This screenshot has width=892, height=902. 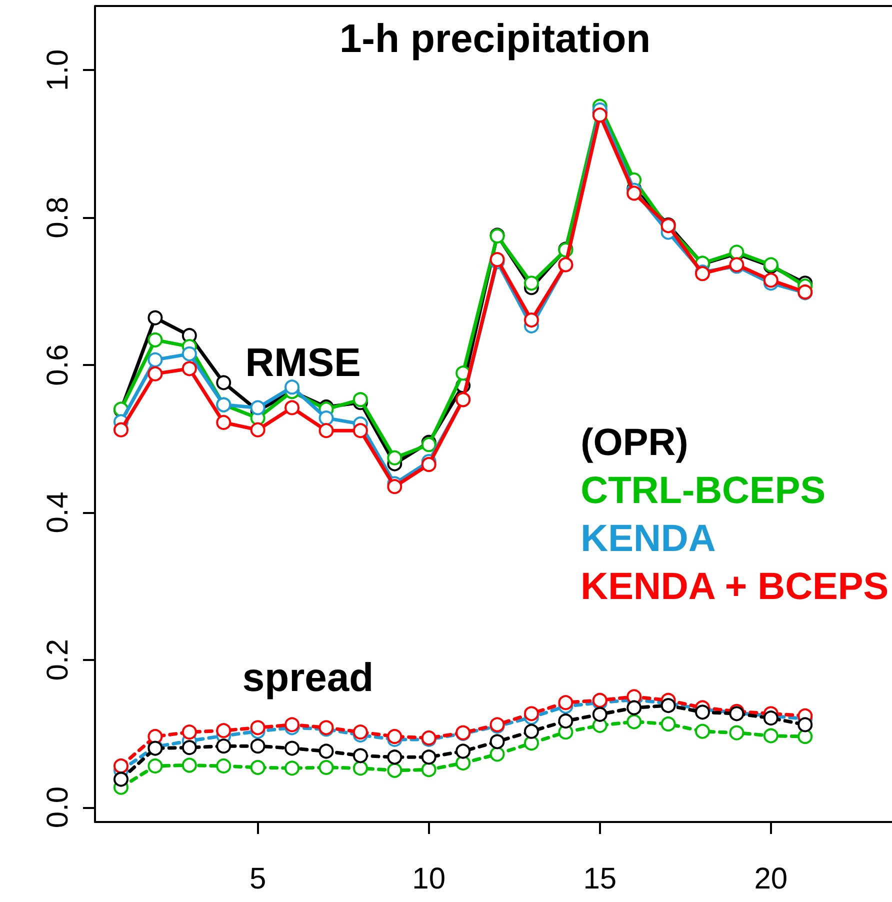 I want to click on text: (OPR), so click(x=634, y=443).